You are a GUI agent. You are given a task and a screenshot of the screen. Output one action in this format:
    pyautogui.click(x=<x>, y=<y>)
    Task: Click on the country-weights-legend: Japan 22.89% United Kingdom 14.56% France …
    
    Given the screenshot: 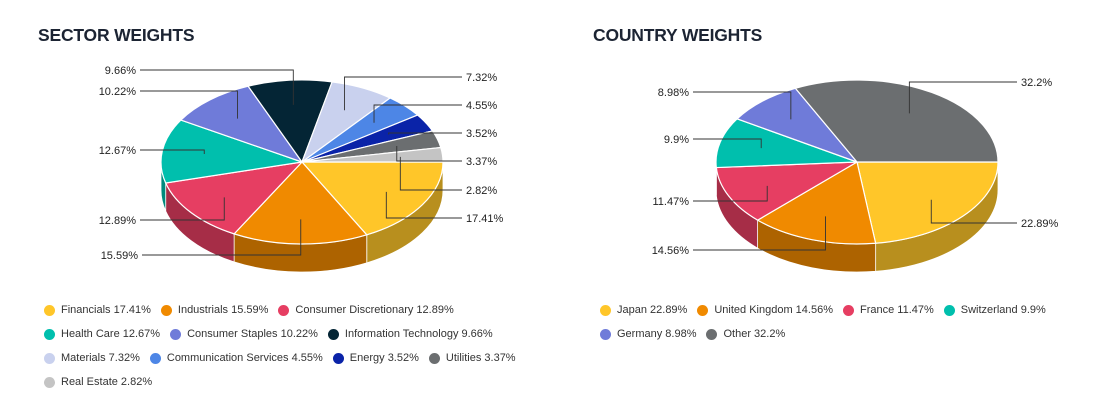 What is the action you would take?
    pyautogui.click(x=845, y=322)
    